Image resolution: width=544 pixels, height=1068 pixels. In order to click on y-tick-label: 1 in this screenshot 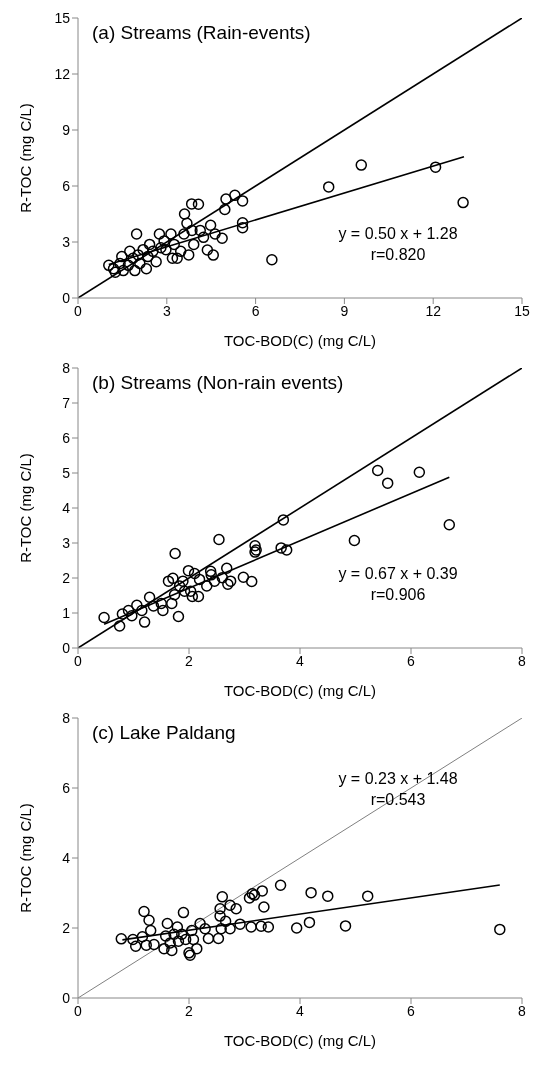, I will do `click(66, 612)`.